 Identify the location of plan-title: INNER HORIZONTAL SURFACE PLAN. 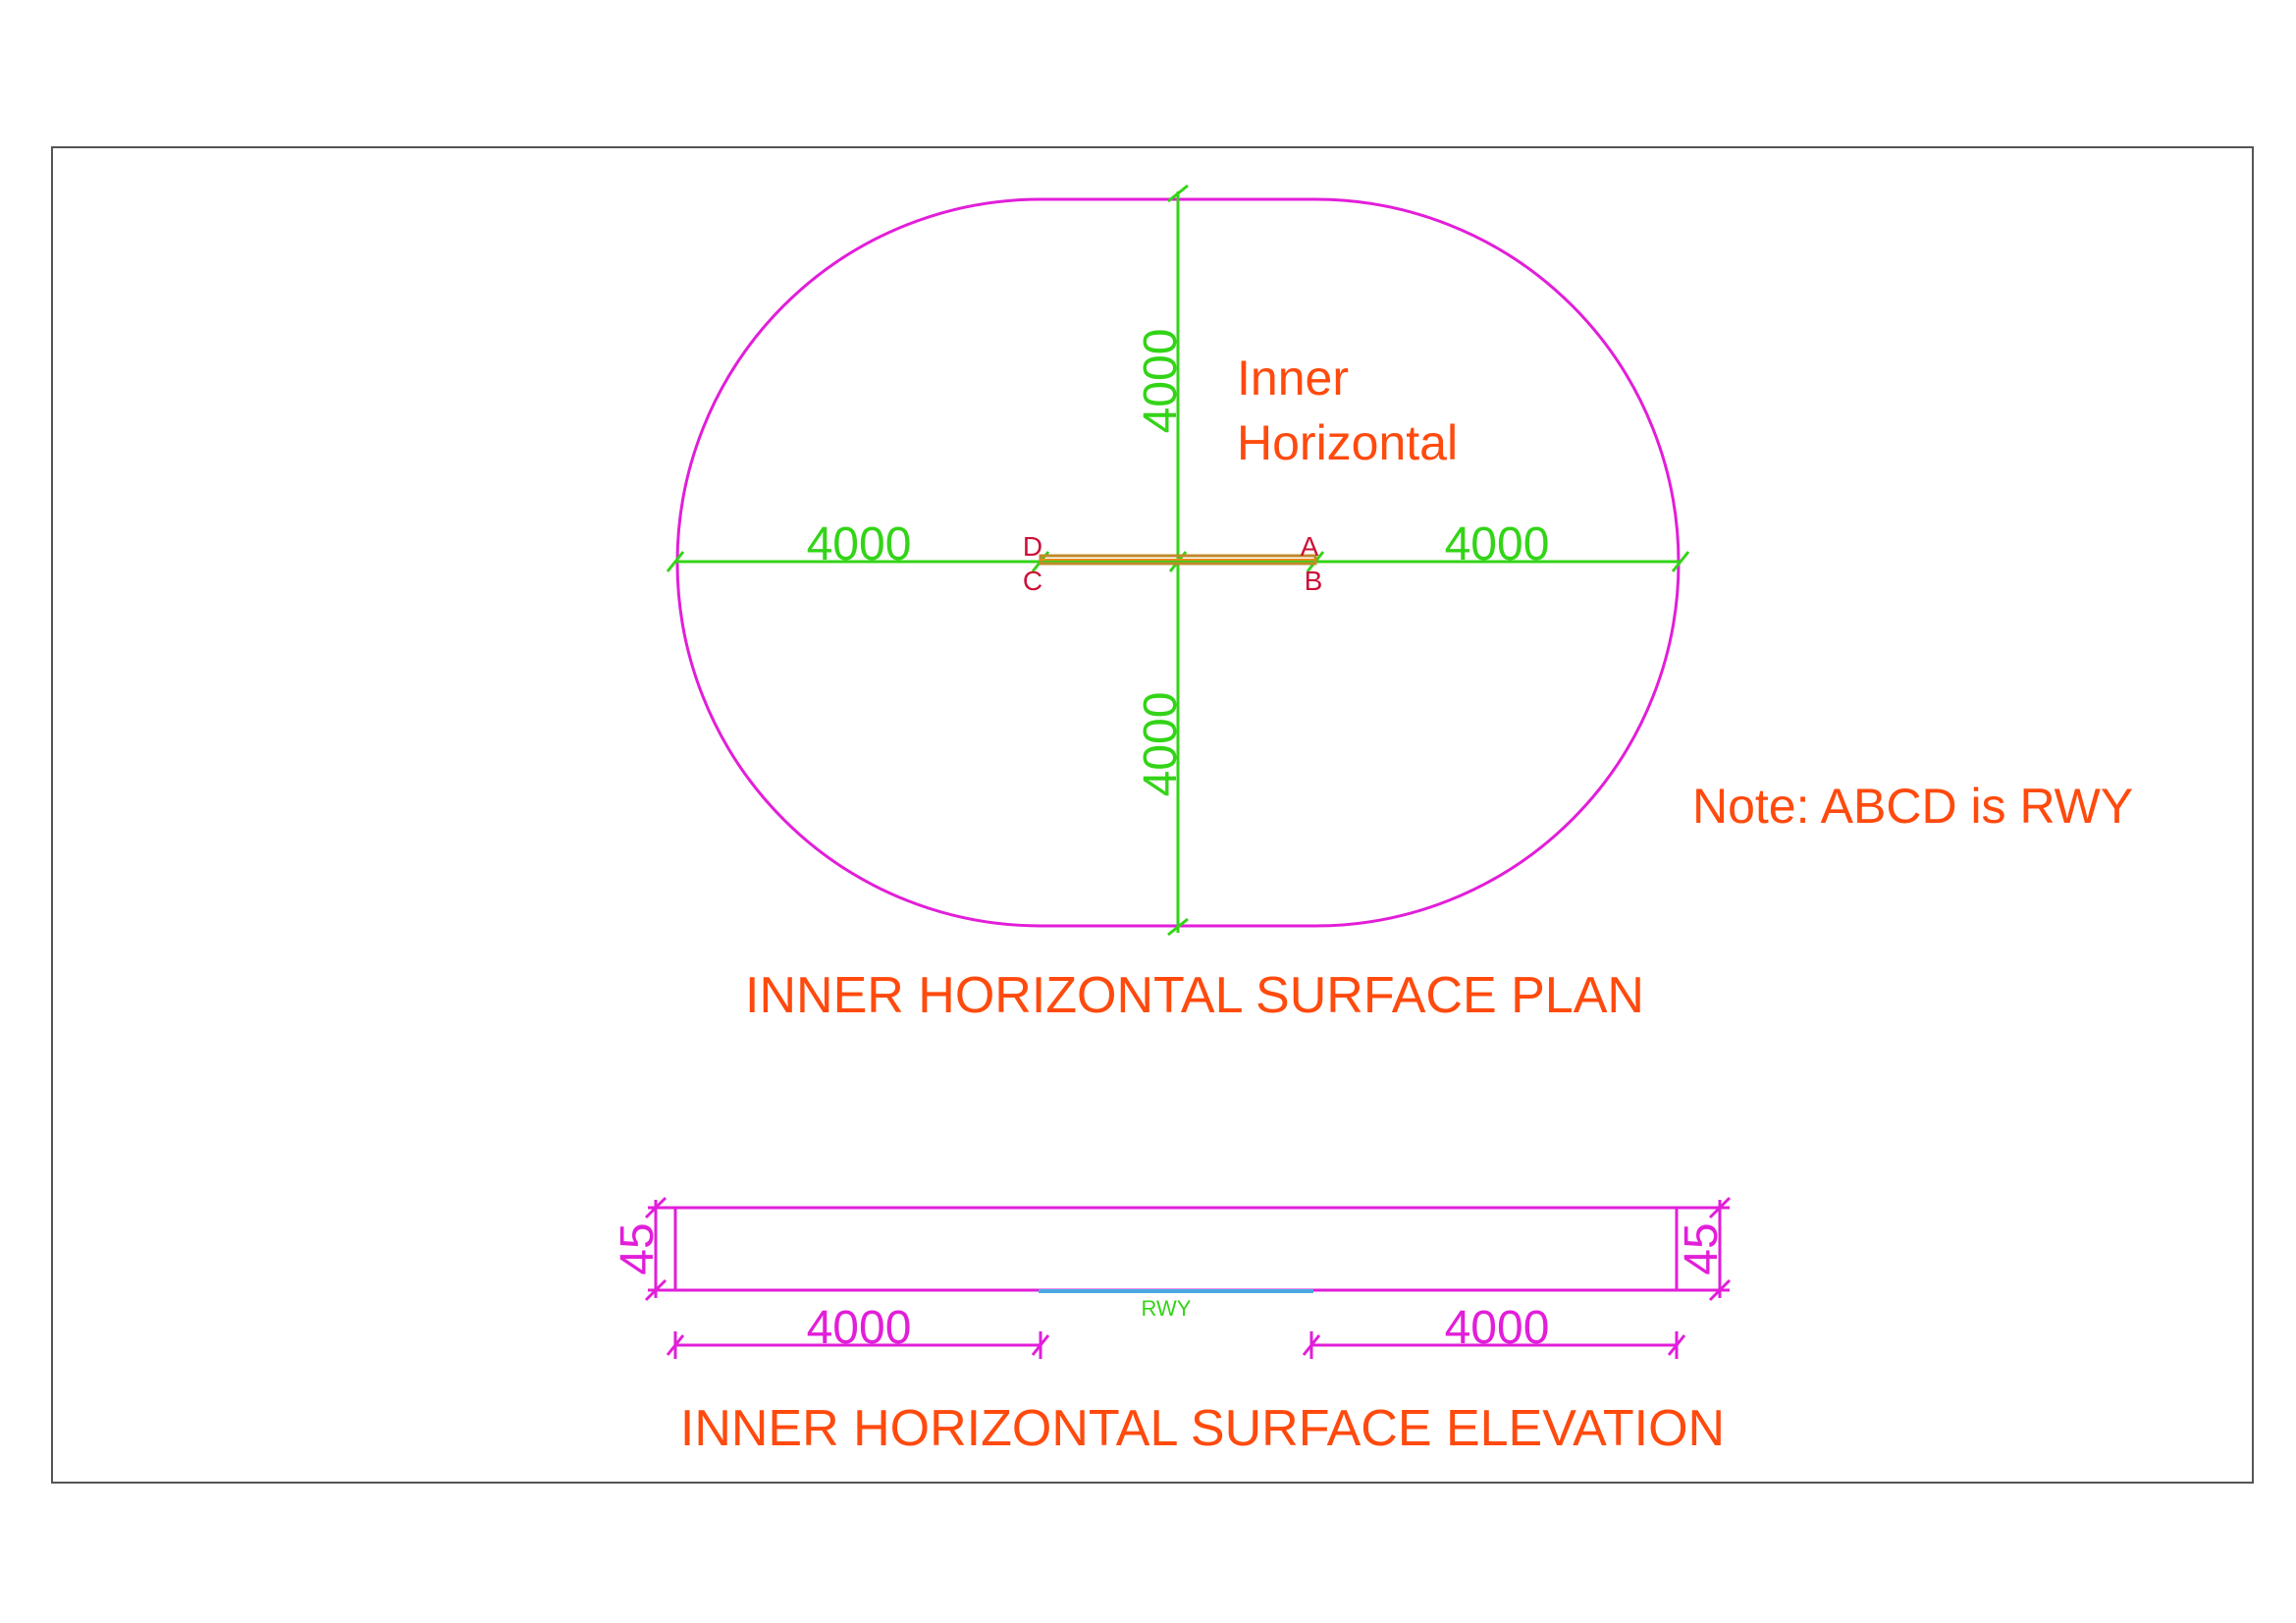
(1194, 995).